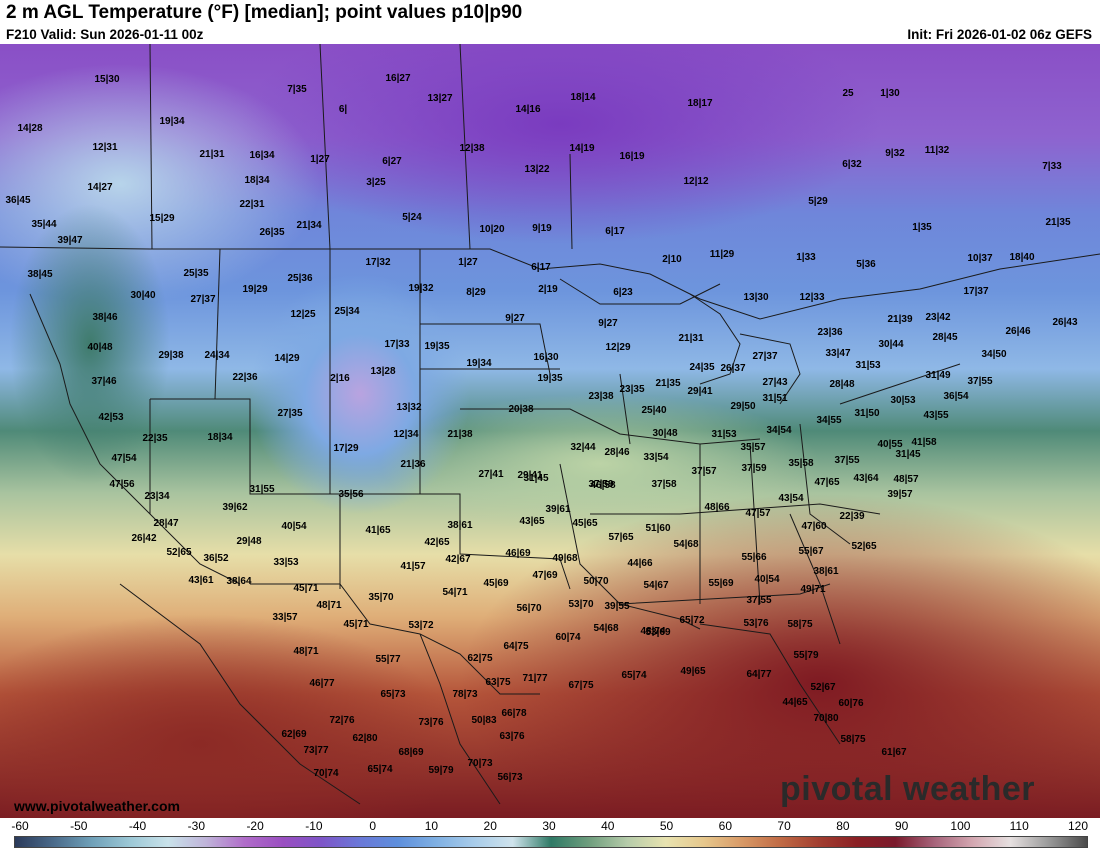 The width and height of the screenshot is (1100, 850). I want to click on point-value: 25|34, so click(346, 311).